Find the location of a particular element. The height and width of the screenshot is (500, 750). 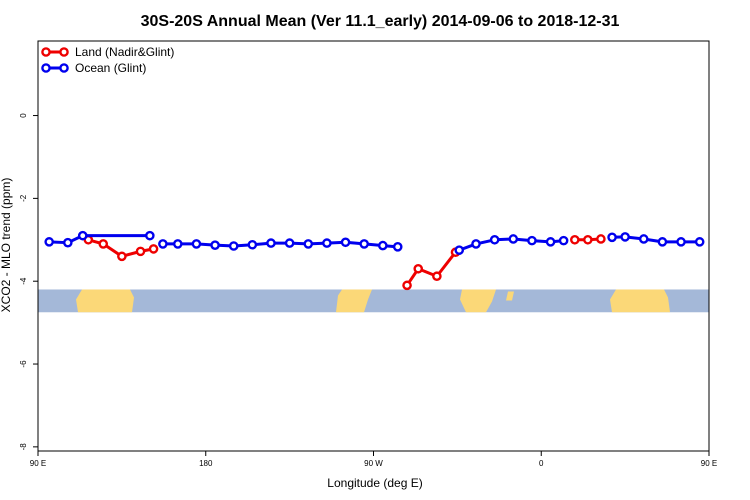

y-axis-label: XCO2 - MLO trend (ppm) is located at coordinates (6, 245).